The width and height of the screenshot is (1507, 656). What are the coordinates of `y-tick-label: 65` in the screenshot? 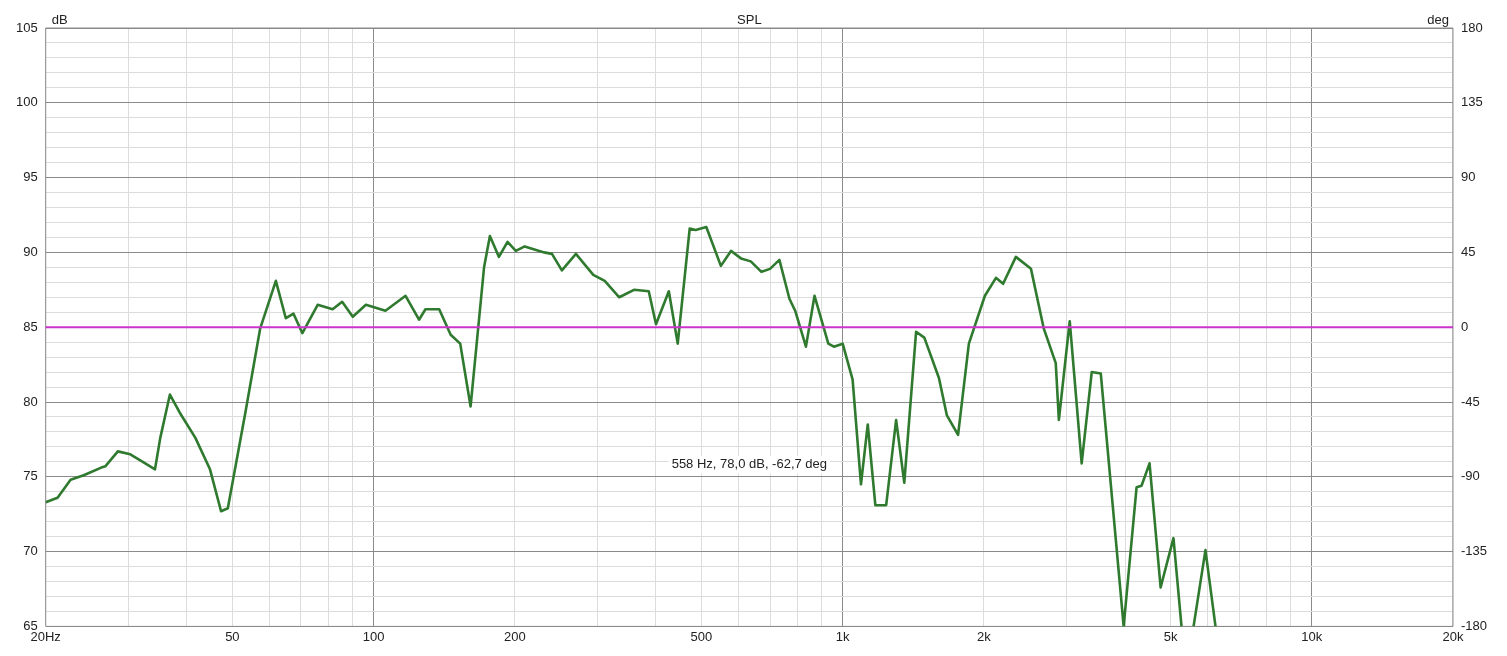 It's located at (30, 625).